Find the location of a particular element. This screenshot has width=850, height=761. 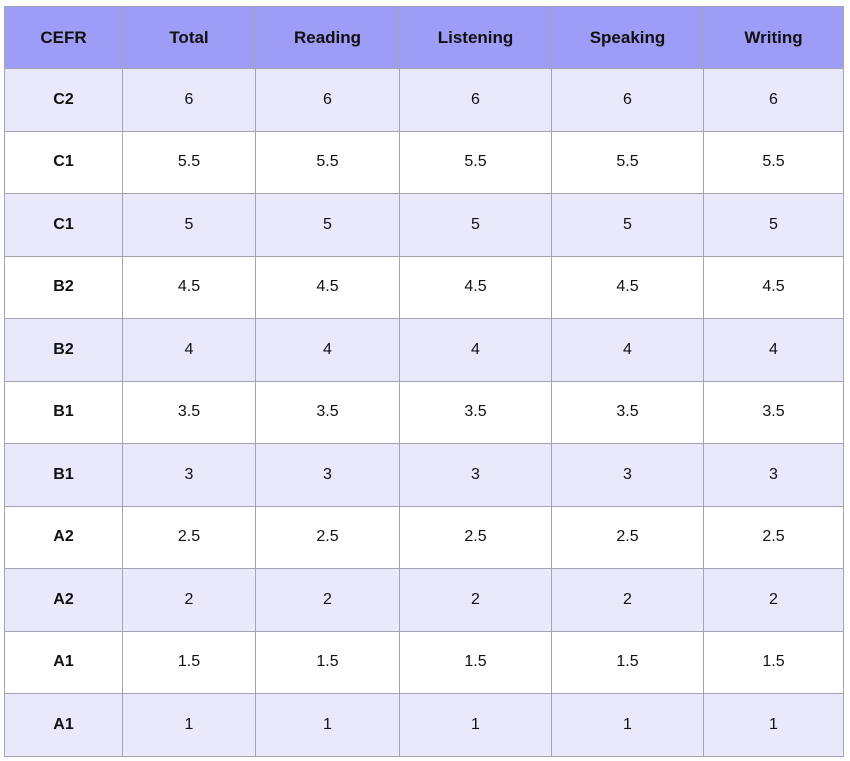

table-row: B2 4.5 4.5 4.5 4.5 4.5 is located at coordinates (424, 287).